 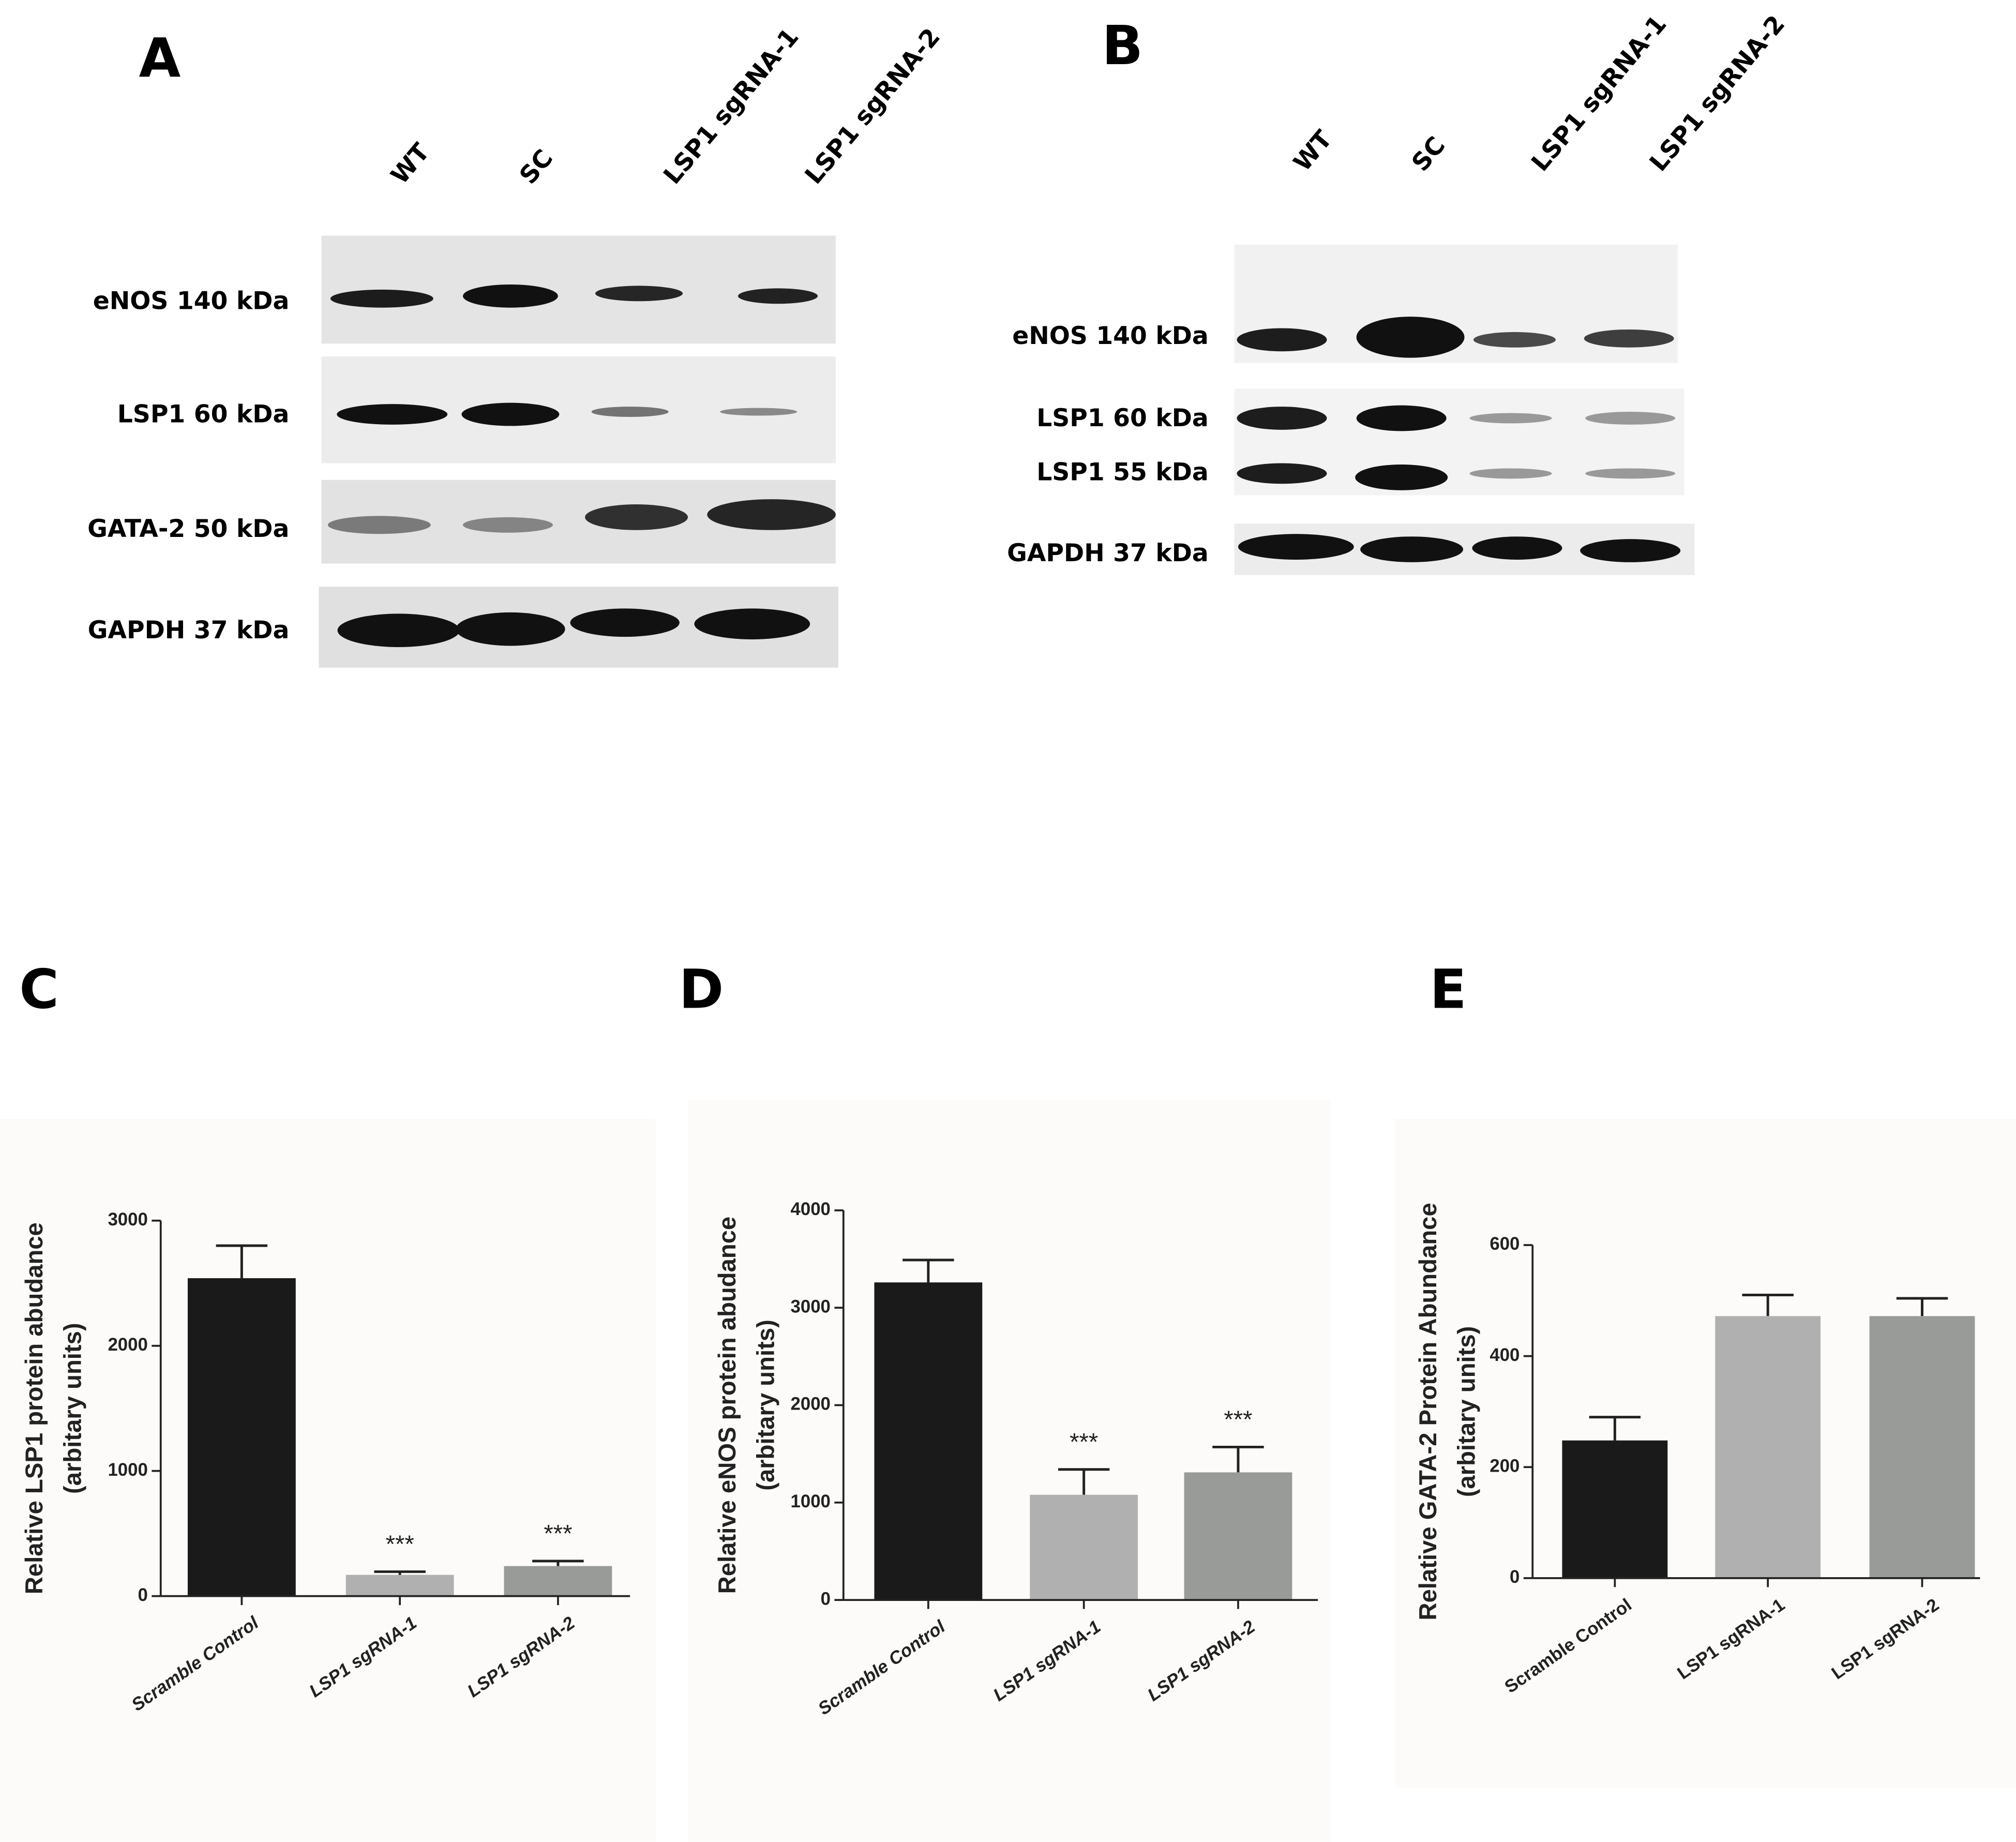 What do you see at coordinates (1504, 1244) in the screenshot?
I see `y-tick-label: 600` at bounding box center [1504, 1244].